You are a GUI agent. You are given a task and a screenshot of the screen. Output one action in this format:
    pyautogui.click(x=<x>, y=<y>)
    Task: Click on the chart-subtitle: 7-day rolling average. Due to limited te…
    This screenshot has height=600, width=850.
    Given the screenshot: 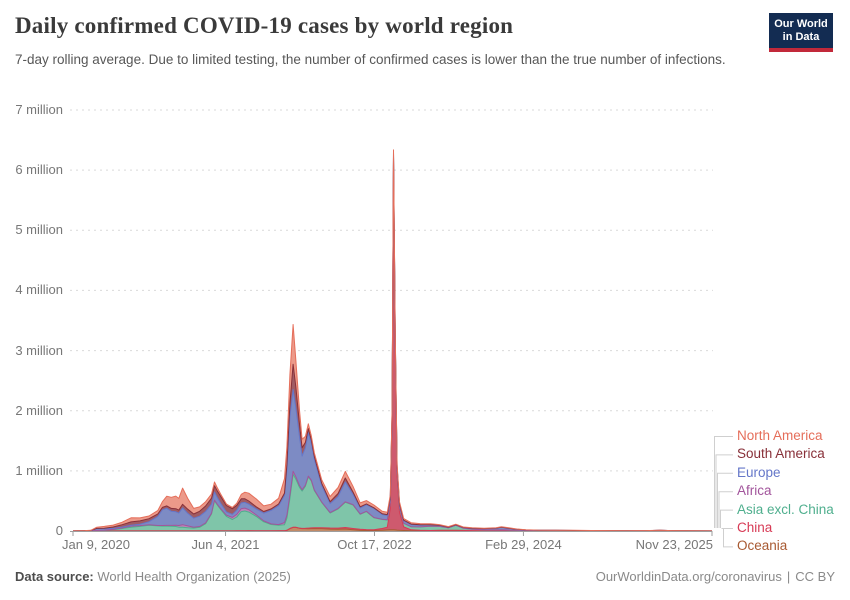 What is the action you would take?
    pyautogui.click(x=370, y=59)
    